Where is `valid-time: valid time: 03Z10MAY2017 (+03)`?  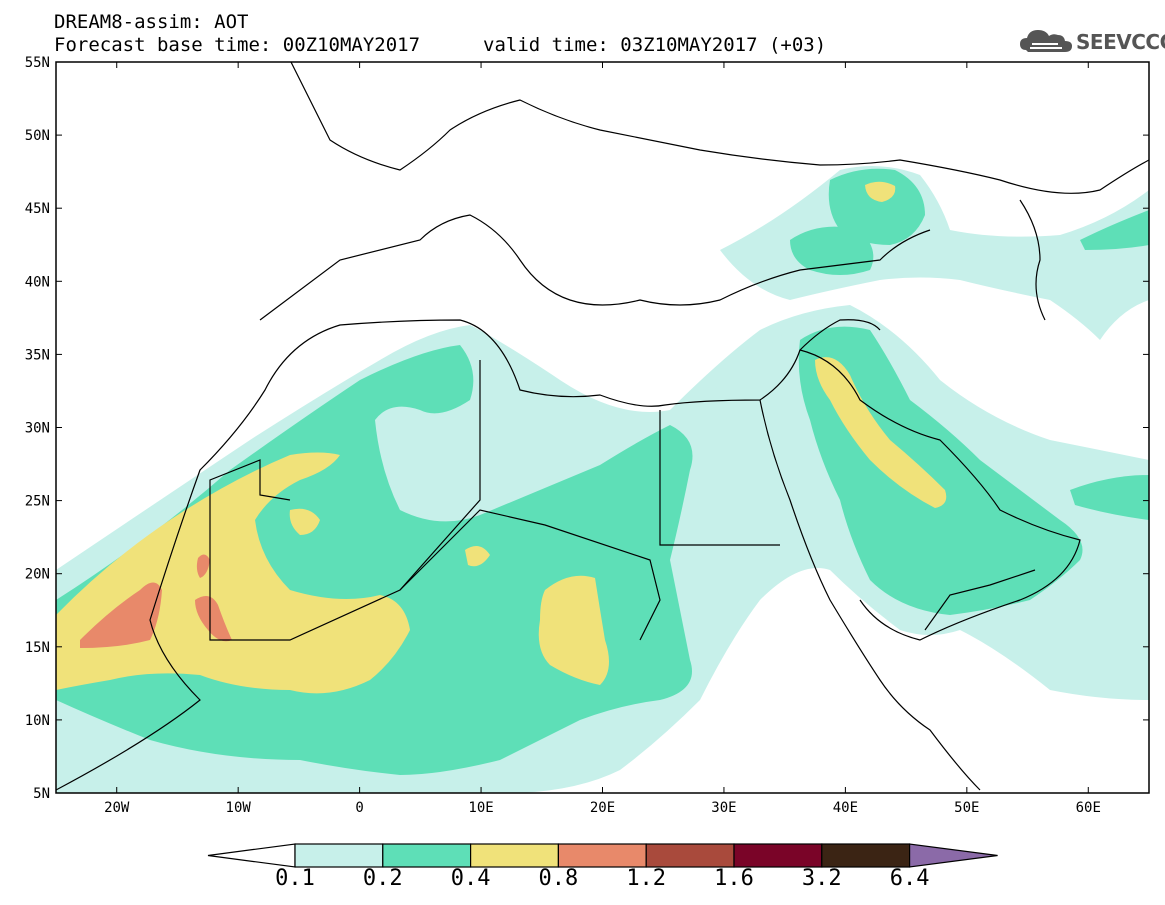
valid-time: valid time: 03Z10MAY2017 (+03) is located at coordinates (655, 45).